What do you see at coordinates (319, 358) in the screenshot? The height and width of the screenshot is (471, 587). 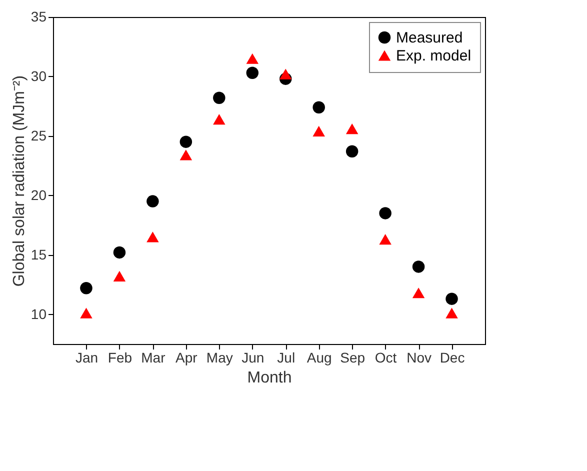 I see `x-tick-label: Aug` at bounding box center [319, 358].